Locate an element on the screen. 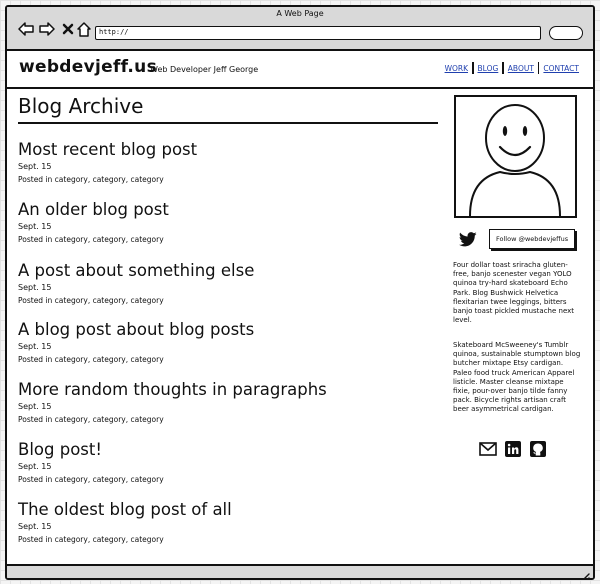 This screenshot has width=600, height=584. site-logo: webdevjeff.us is located at coordinates (88, 67).